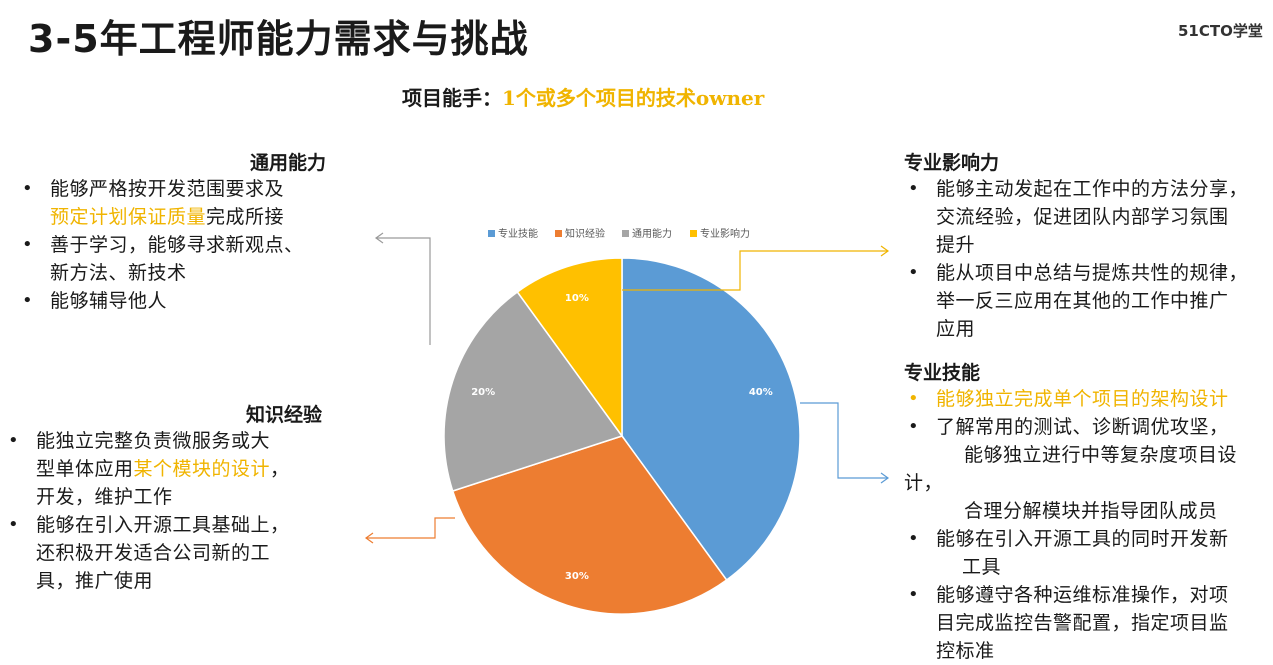  I want to click on pie-label-2: 30%, so click(577, 576).